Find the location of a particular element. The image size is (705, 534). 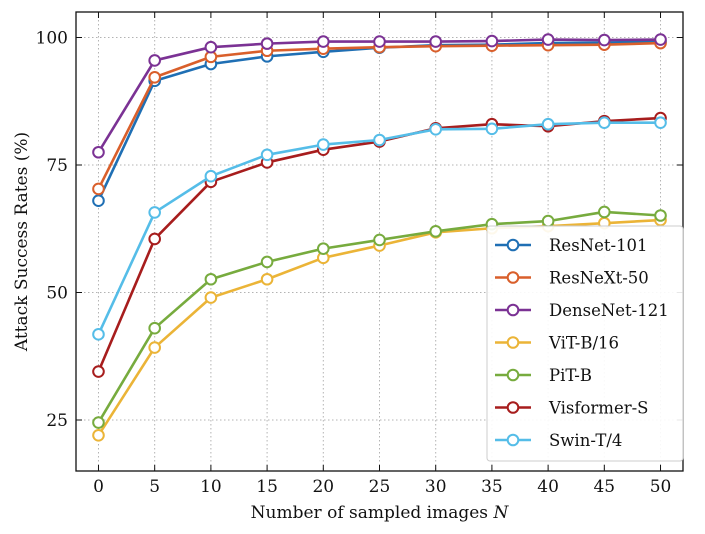

y-tick-label: 50 is located at coordinates (57, 294).